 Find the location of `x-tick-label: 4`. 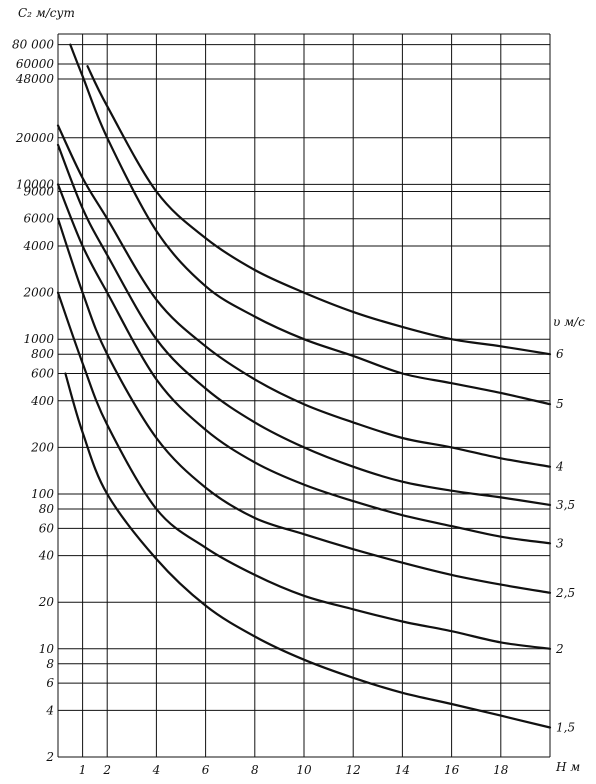

x-tick-label: 4 is located at coordinates (156, 770).